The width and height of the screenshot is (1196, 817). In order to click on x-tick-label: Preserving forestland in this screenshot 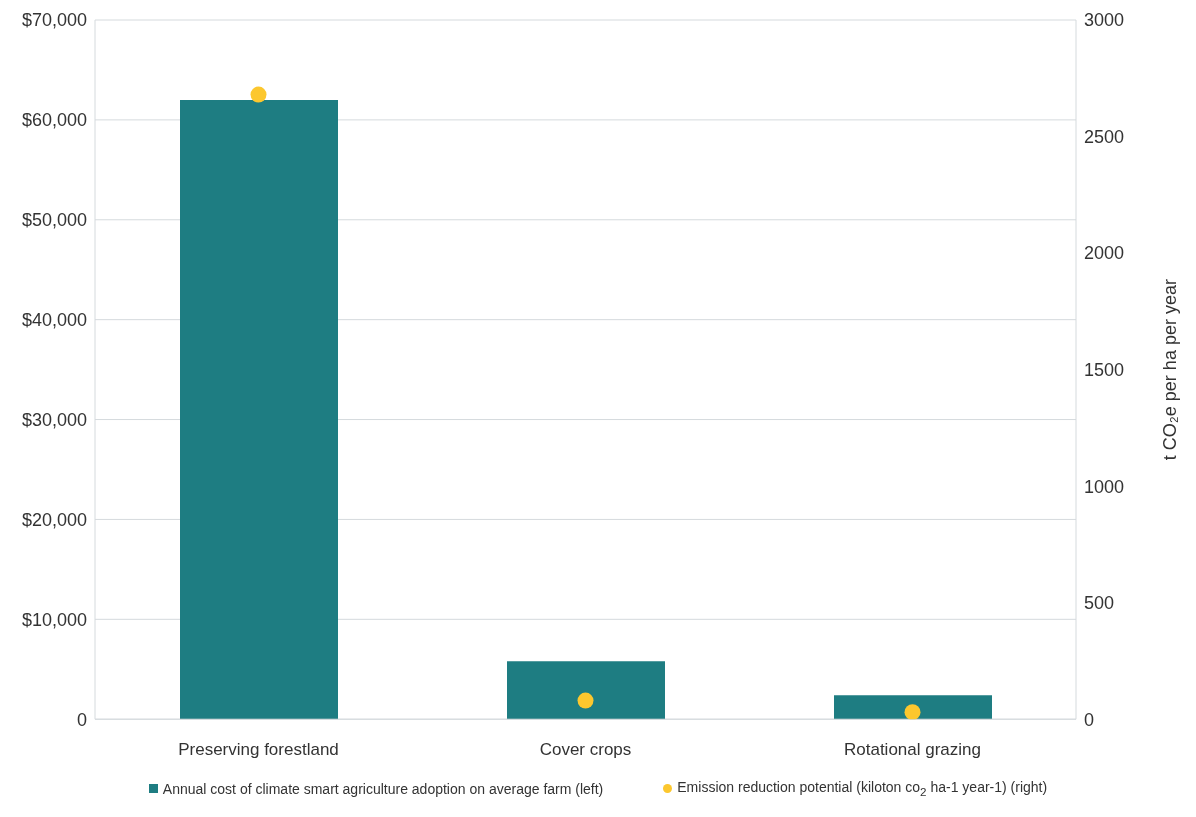, I will do `click(258, 750)`.